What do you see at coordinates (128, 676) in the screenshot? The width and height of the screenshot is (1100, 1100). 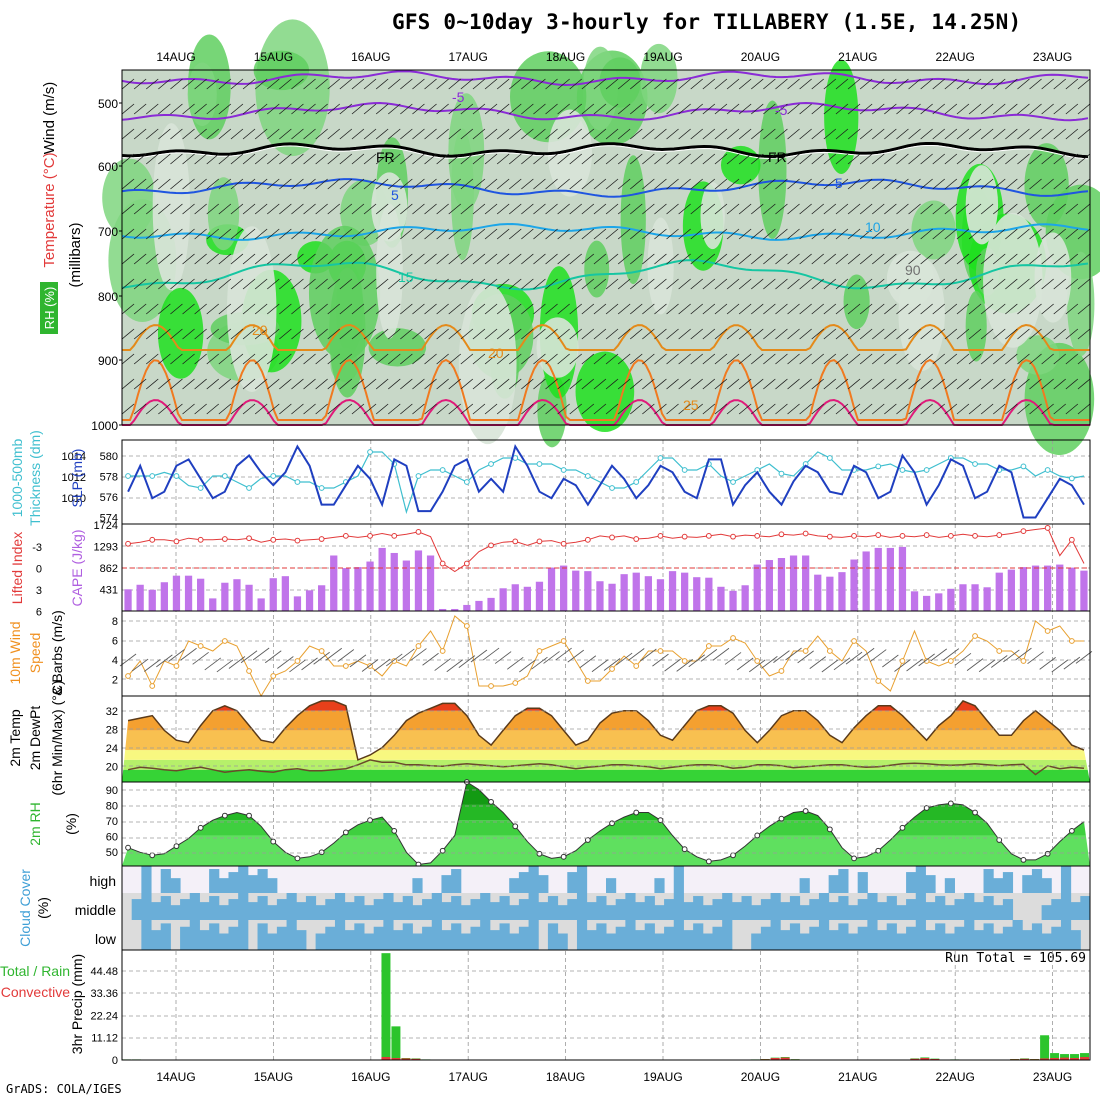 I see `wind-speed-line-marker` at bounding box center [128, 676].